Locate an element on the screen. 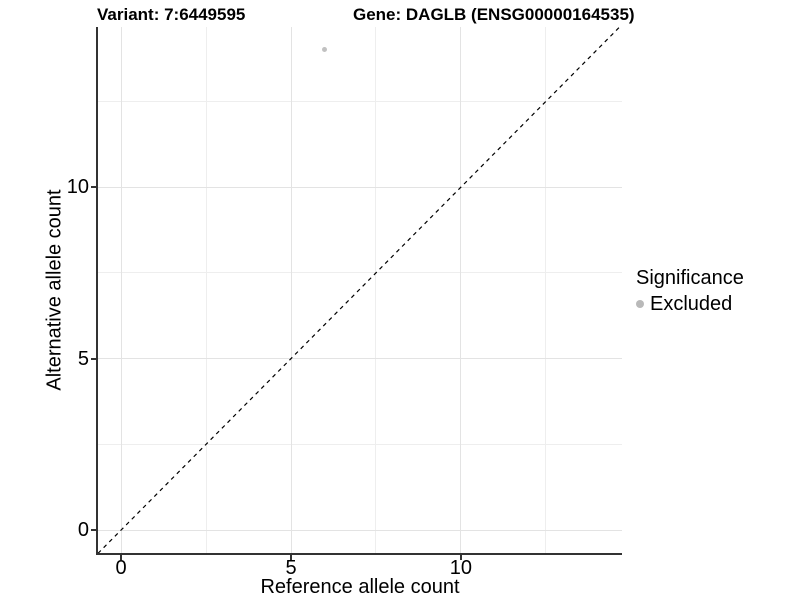 The image size is (800, 600). y-axis-tick-label: 10 is located at coordinates (77, 187).